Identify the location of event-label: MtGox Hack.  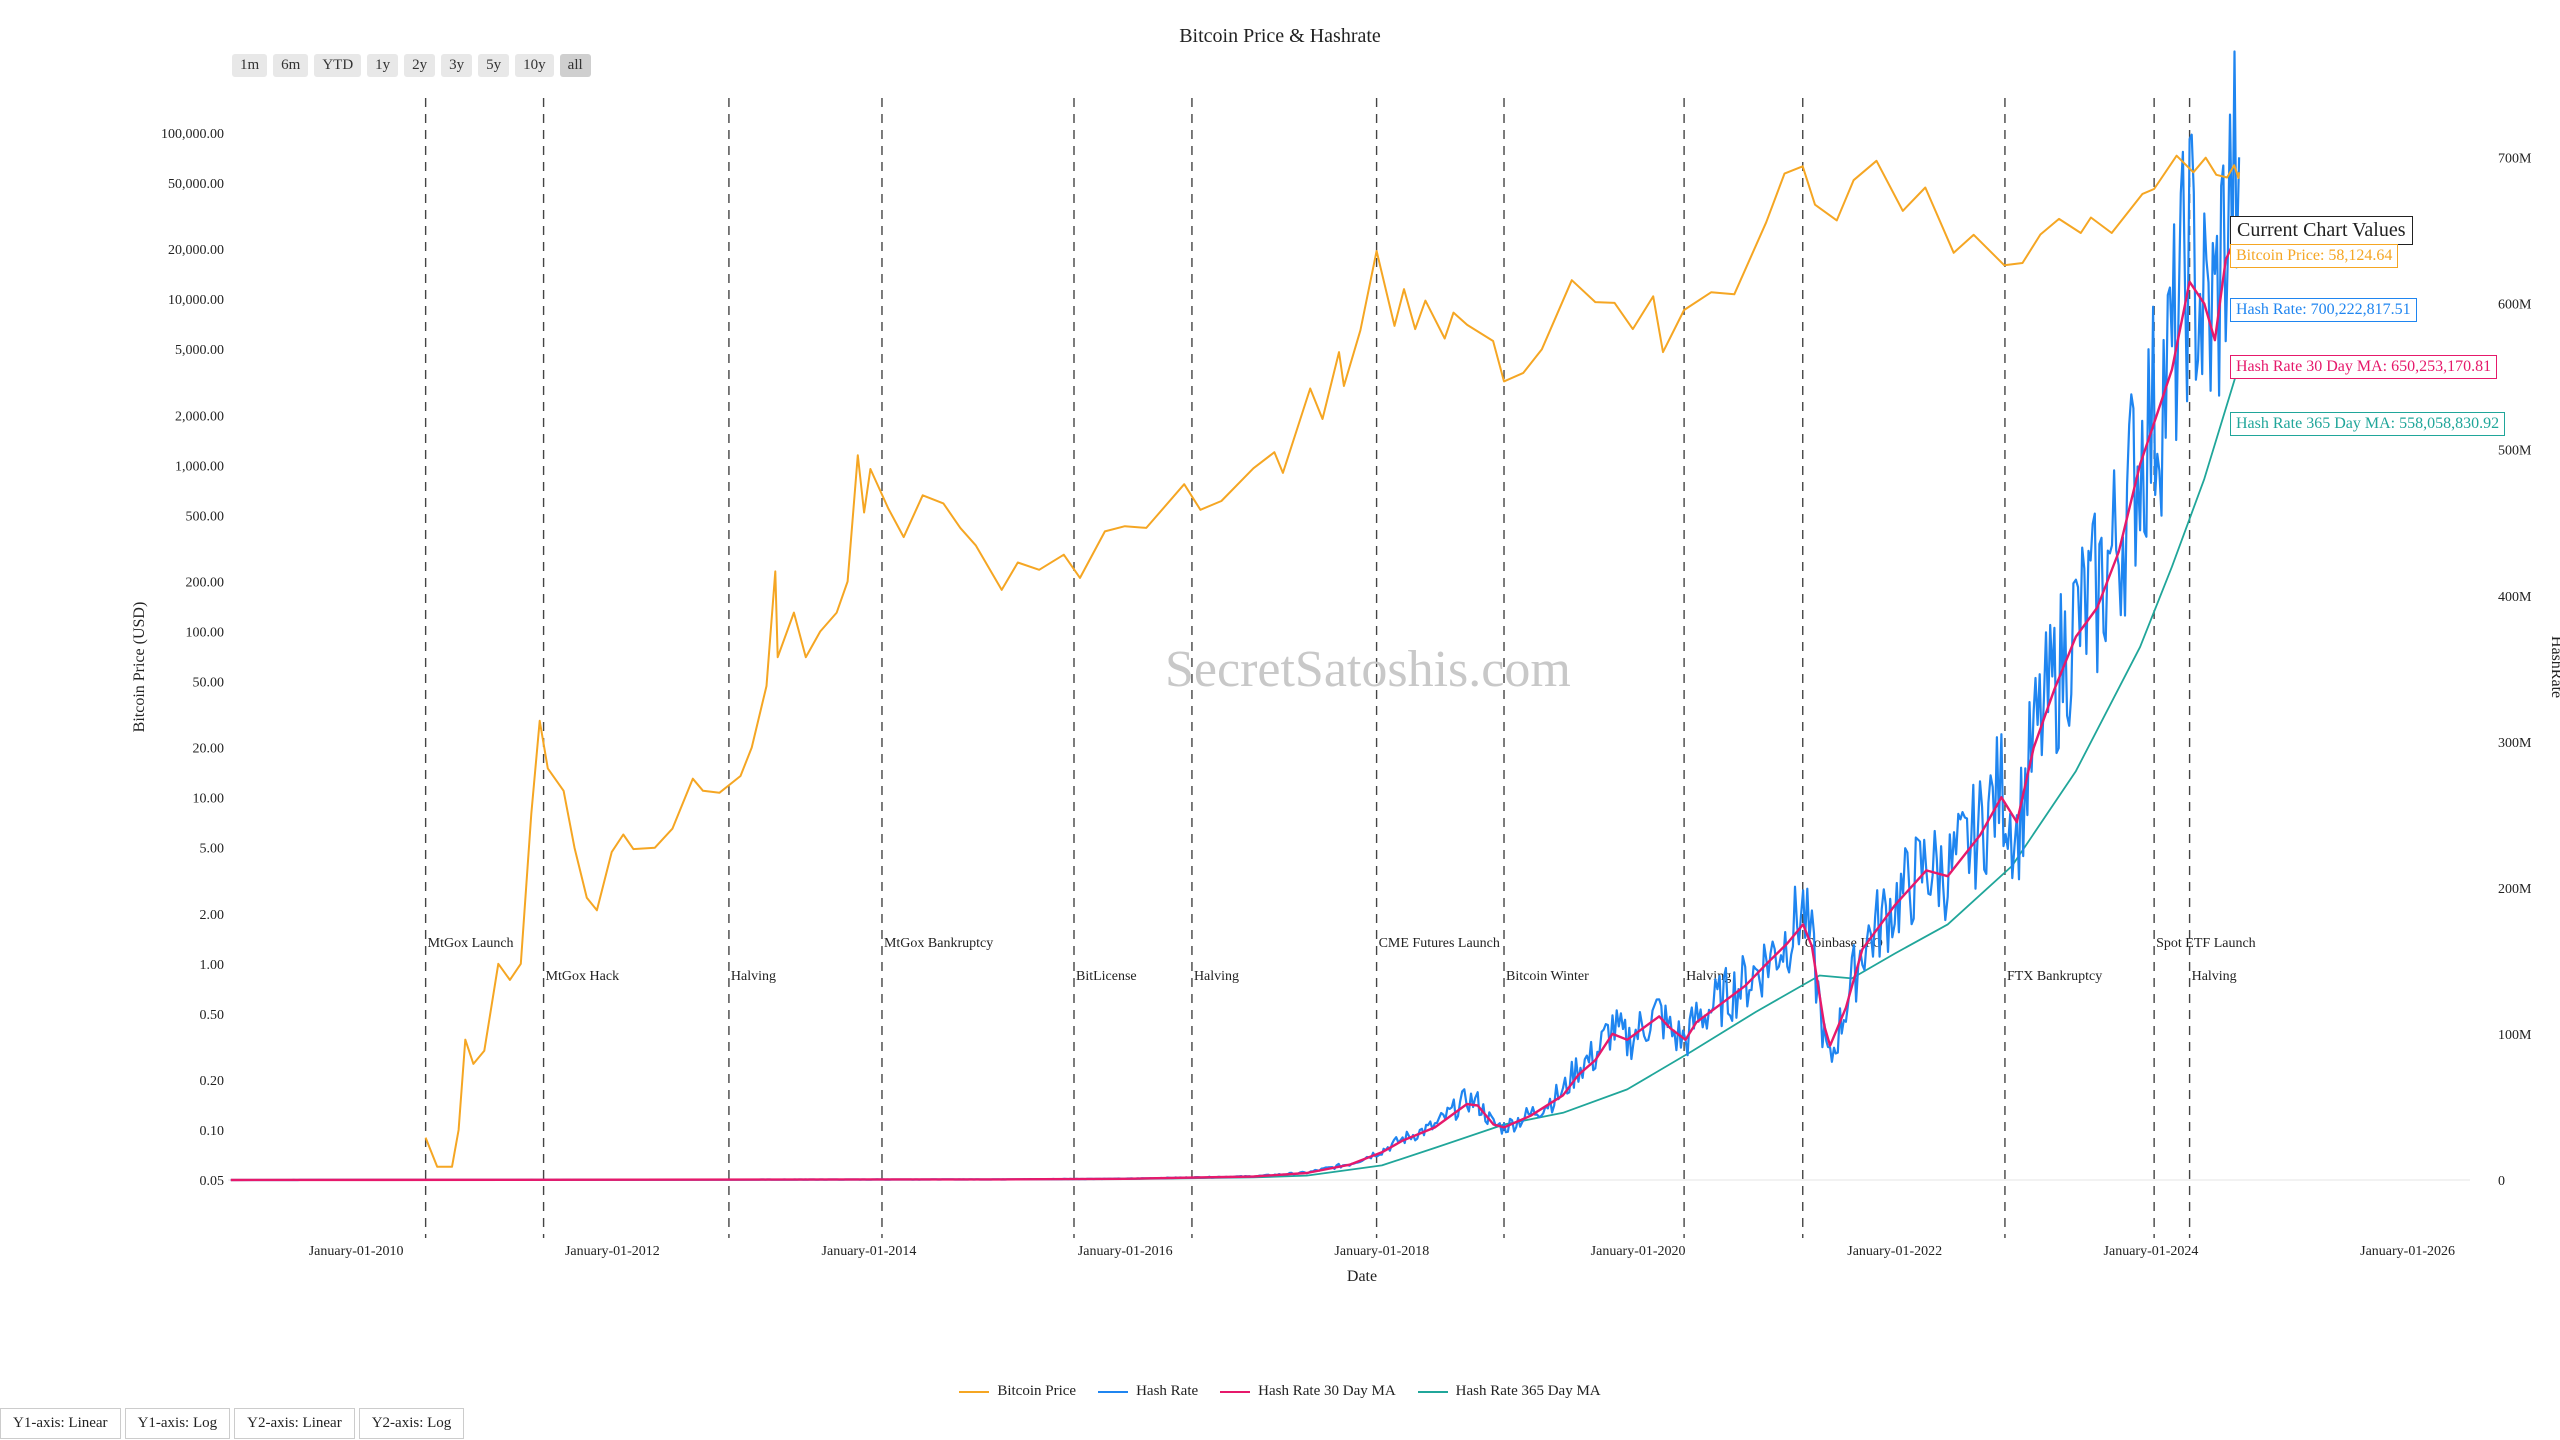
(583, 976).